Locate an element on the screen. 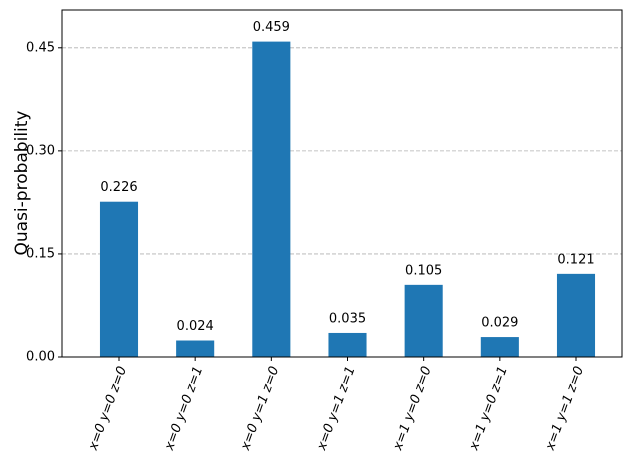 The height and width of the screenshot is (470, 630). x-tick-label: x=0 y=1 z=0 is located at coordinates (260, 408).